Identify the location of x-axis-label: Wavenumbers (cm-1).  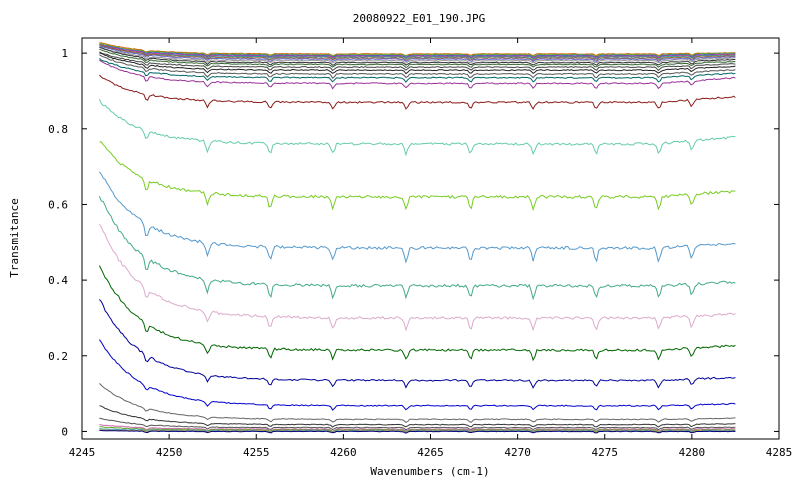
(429, 471).